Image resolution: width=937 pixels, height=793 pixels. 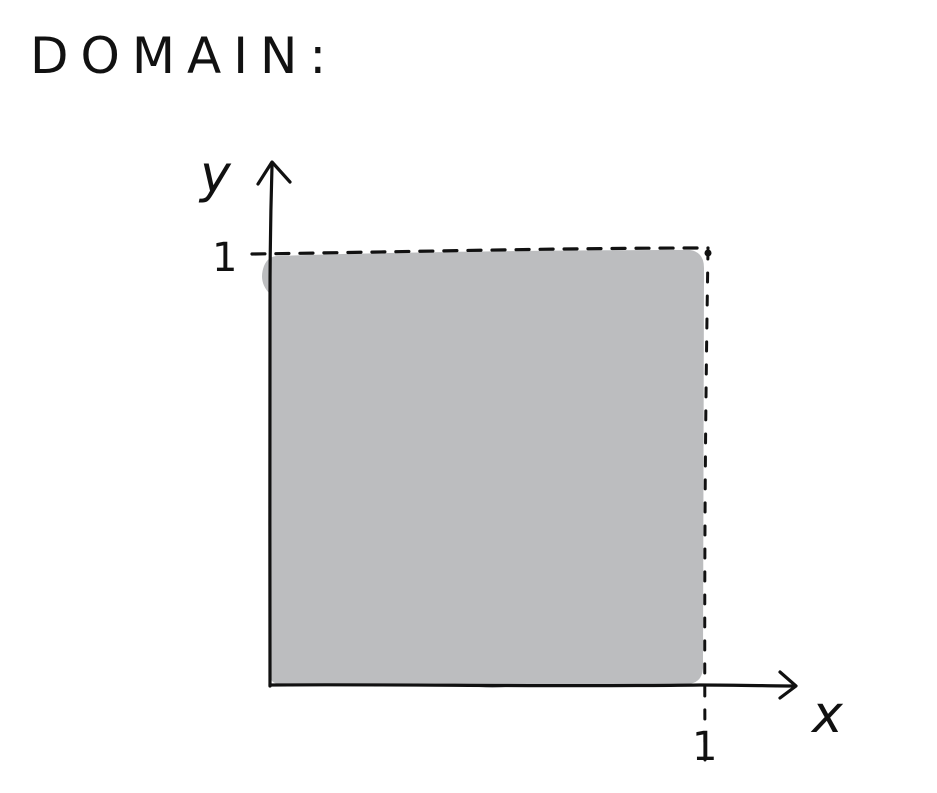 I want to click on x-axis-label: x, so click(x=827, y=715).